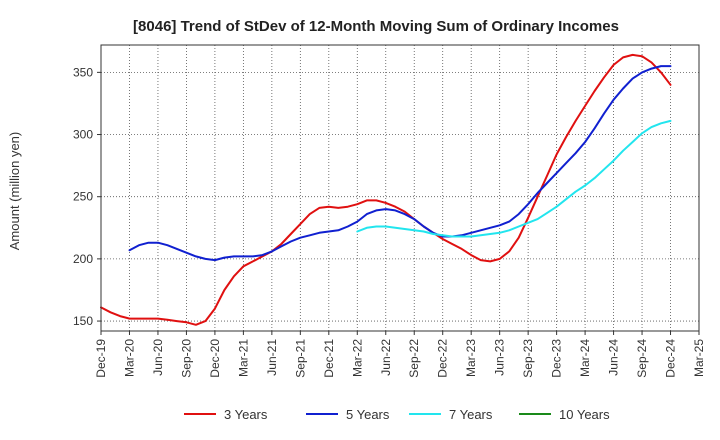  Describe the element at coordinates (471, 358) in the screenshot. I see `x-tick-label: Mar-23` at that location.